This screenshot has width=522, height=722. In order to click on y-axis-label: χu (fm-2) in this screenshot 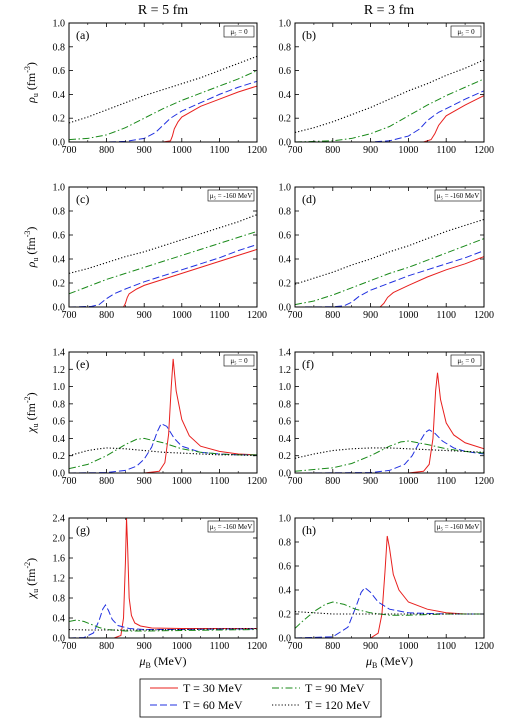, I will do `click(31, 578)`.